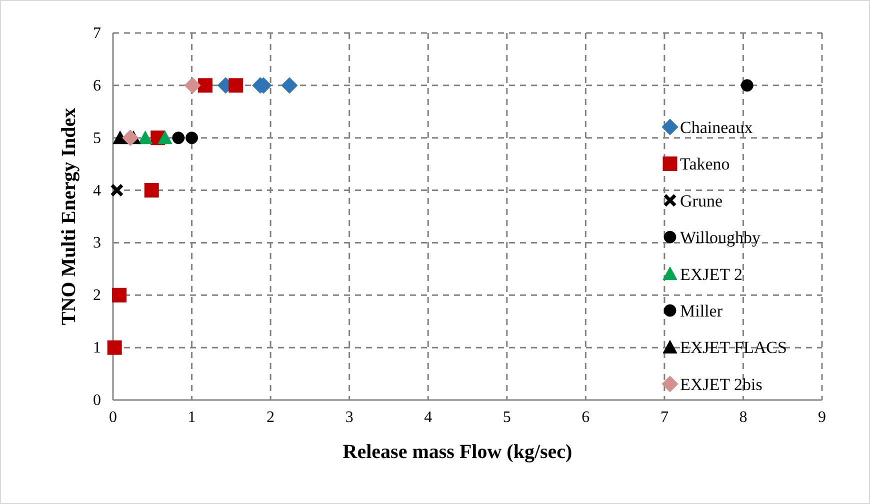 This screenshot has width=870, height=504. What do you see at coordinates (701, 311) in the screenshot?
I see `legend-label: Miller` at bounding box center [701, 311].